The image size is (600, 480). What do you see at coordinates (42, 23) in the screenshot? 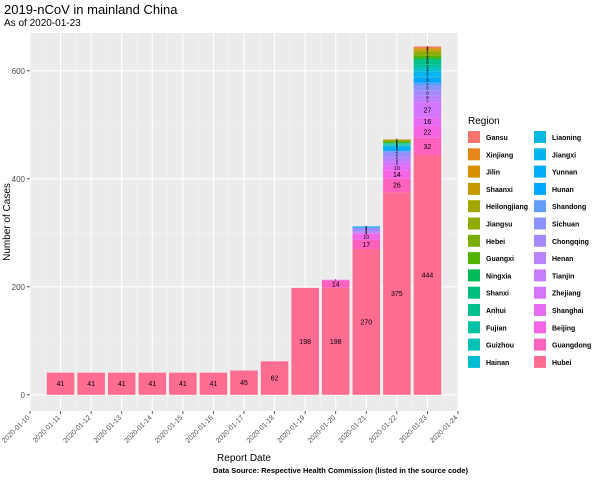
I see `chart-subtitle: As of 2020-01-23` at bounding box center [42, 23].